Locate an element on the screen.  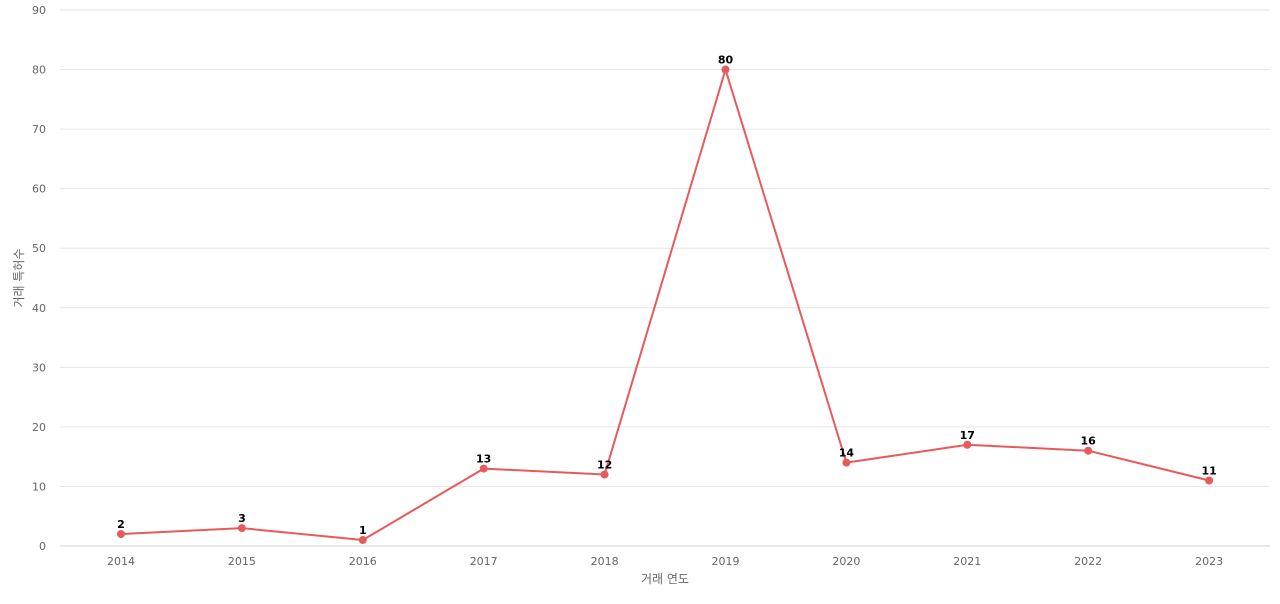
y-tick-label: 60 is located at coordinates (39, 189).